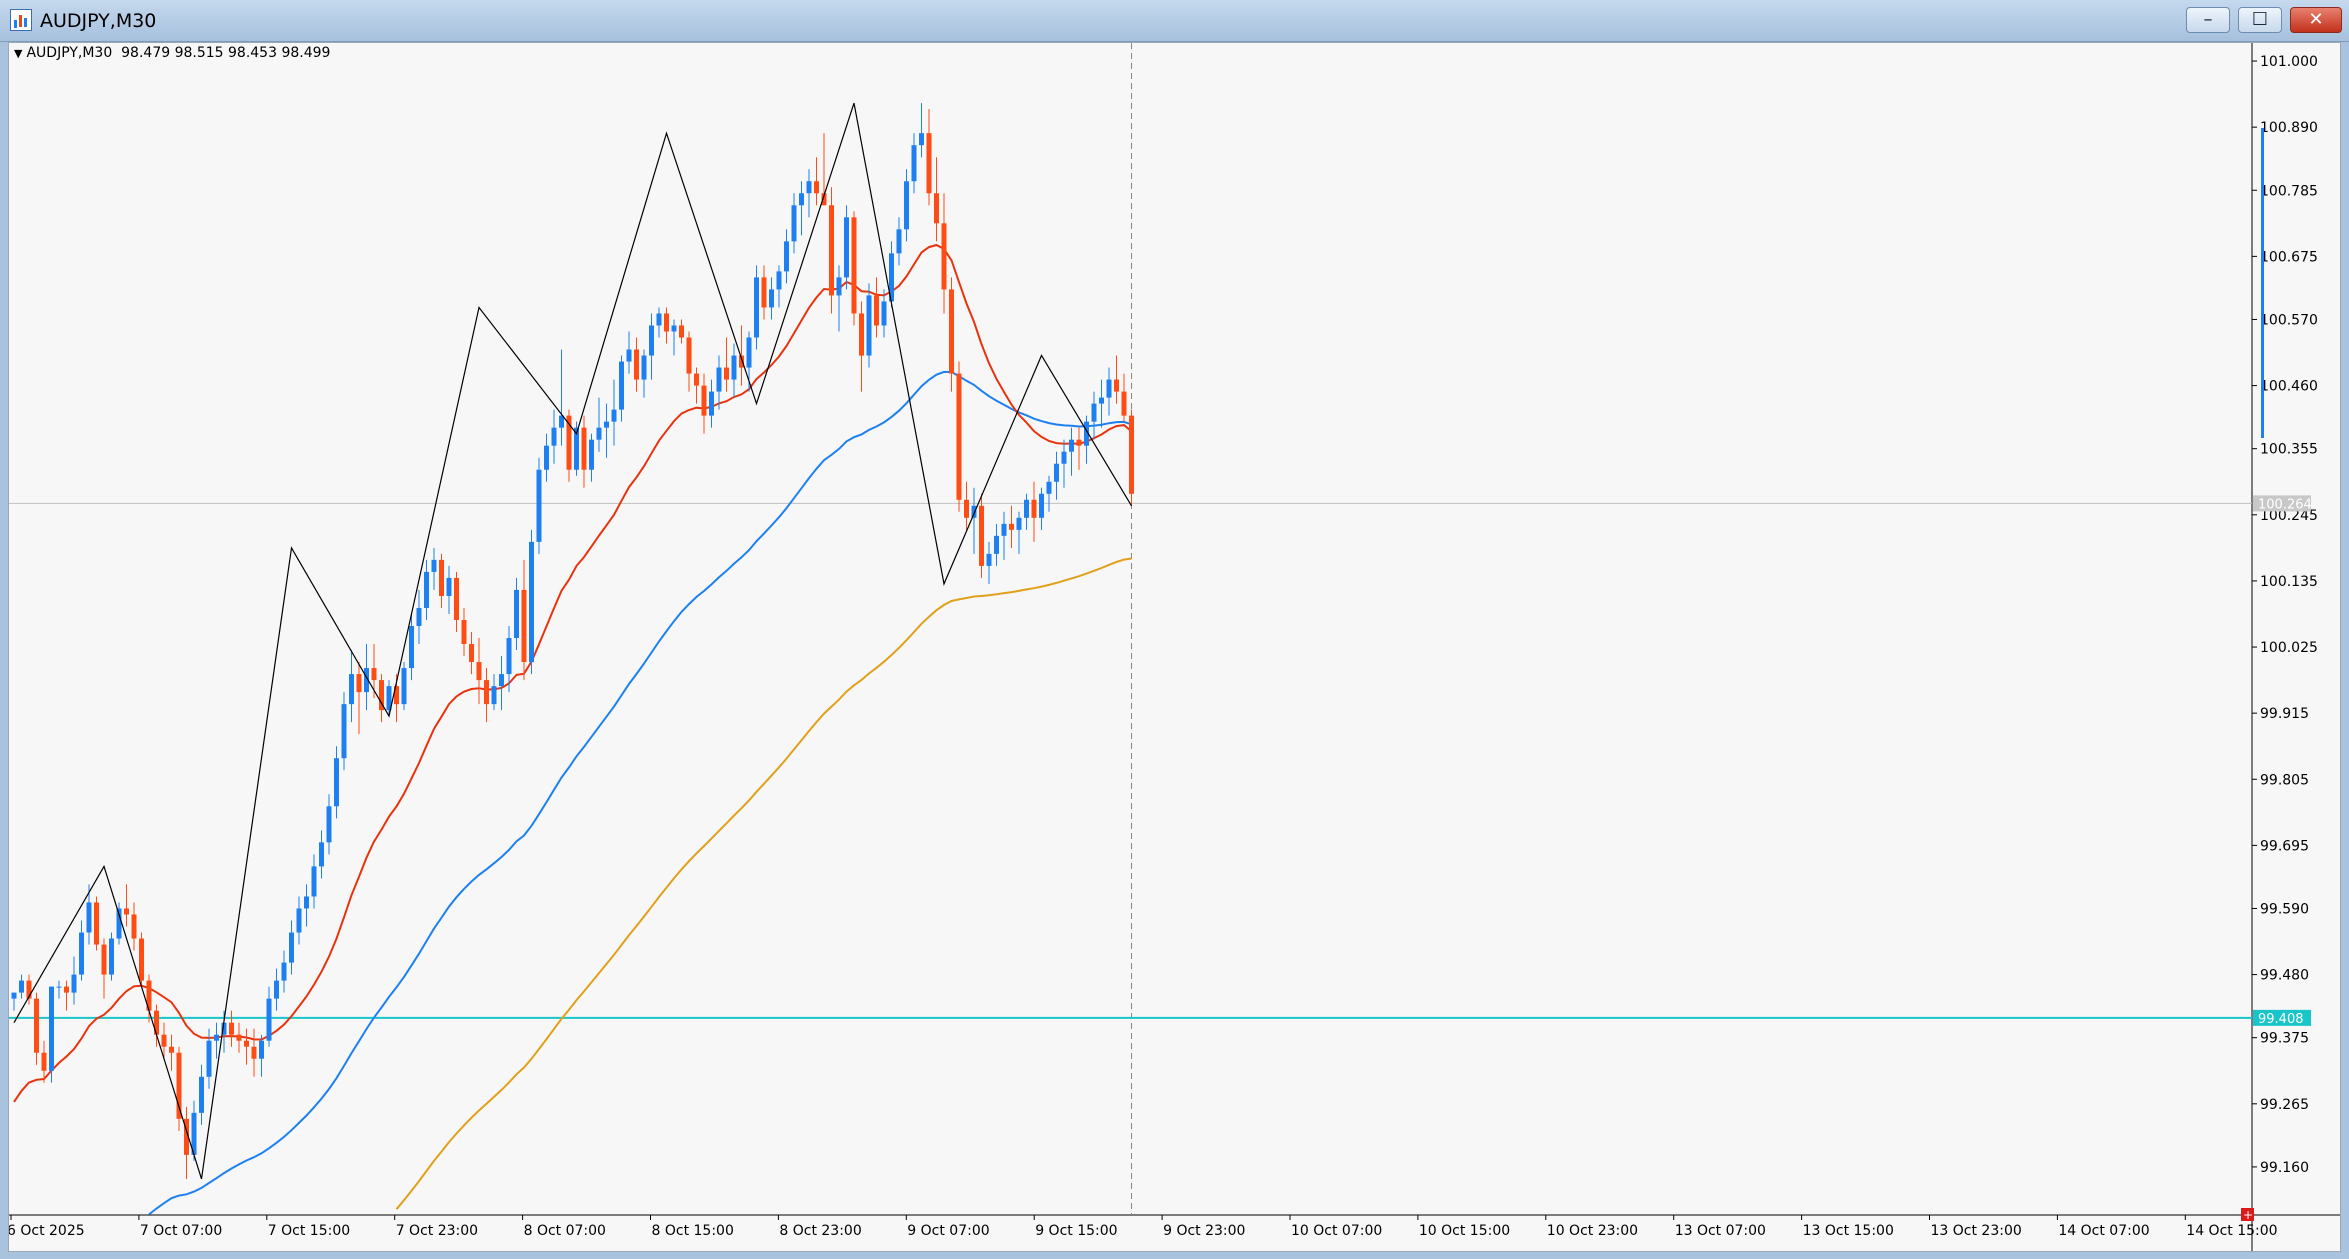 The height and width of the screenshot is (1259, 2349). Describe the element at coordinates (565, 1231) in the screenshot. I see `time-tick-label: 8 Oct 07:00` at that location.